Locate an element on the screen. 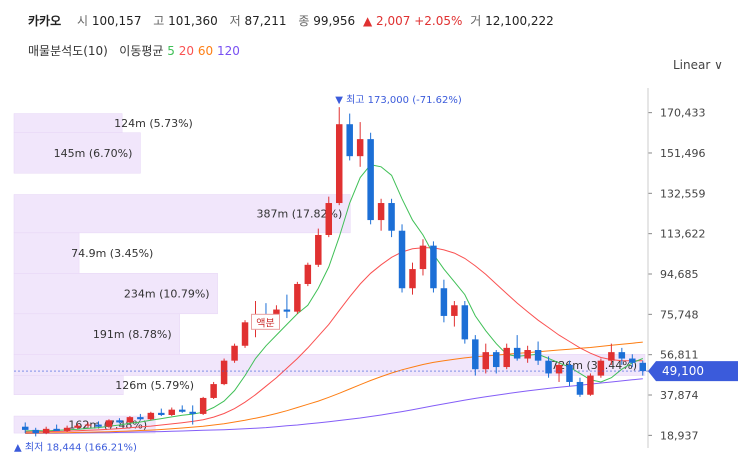 This screenshot has height=460, width=743. high-label: 고 is located at coordinates (159, 21).